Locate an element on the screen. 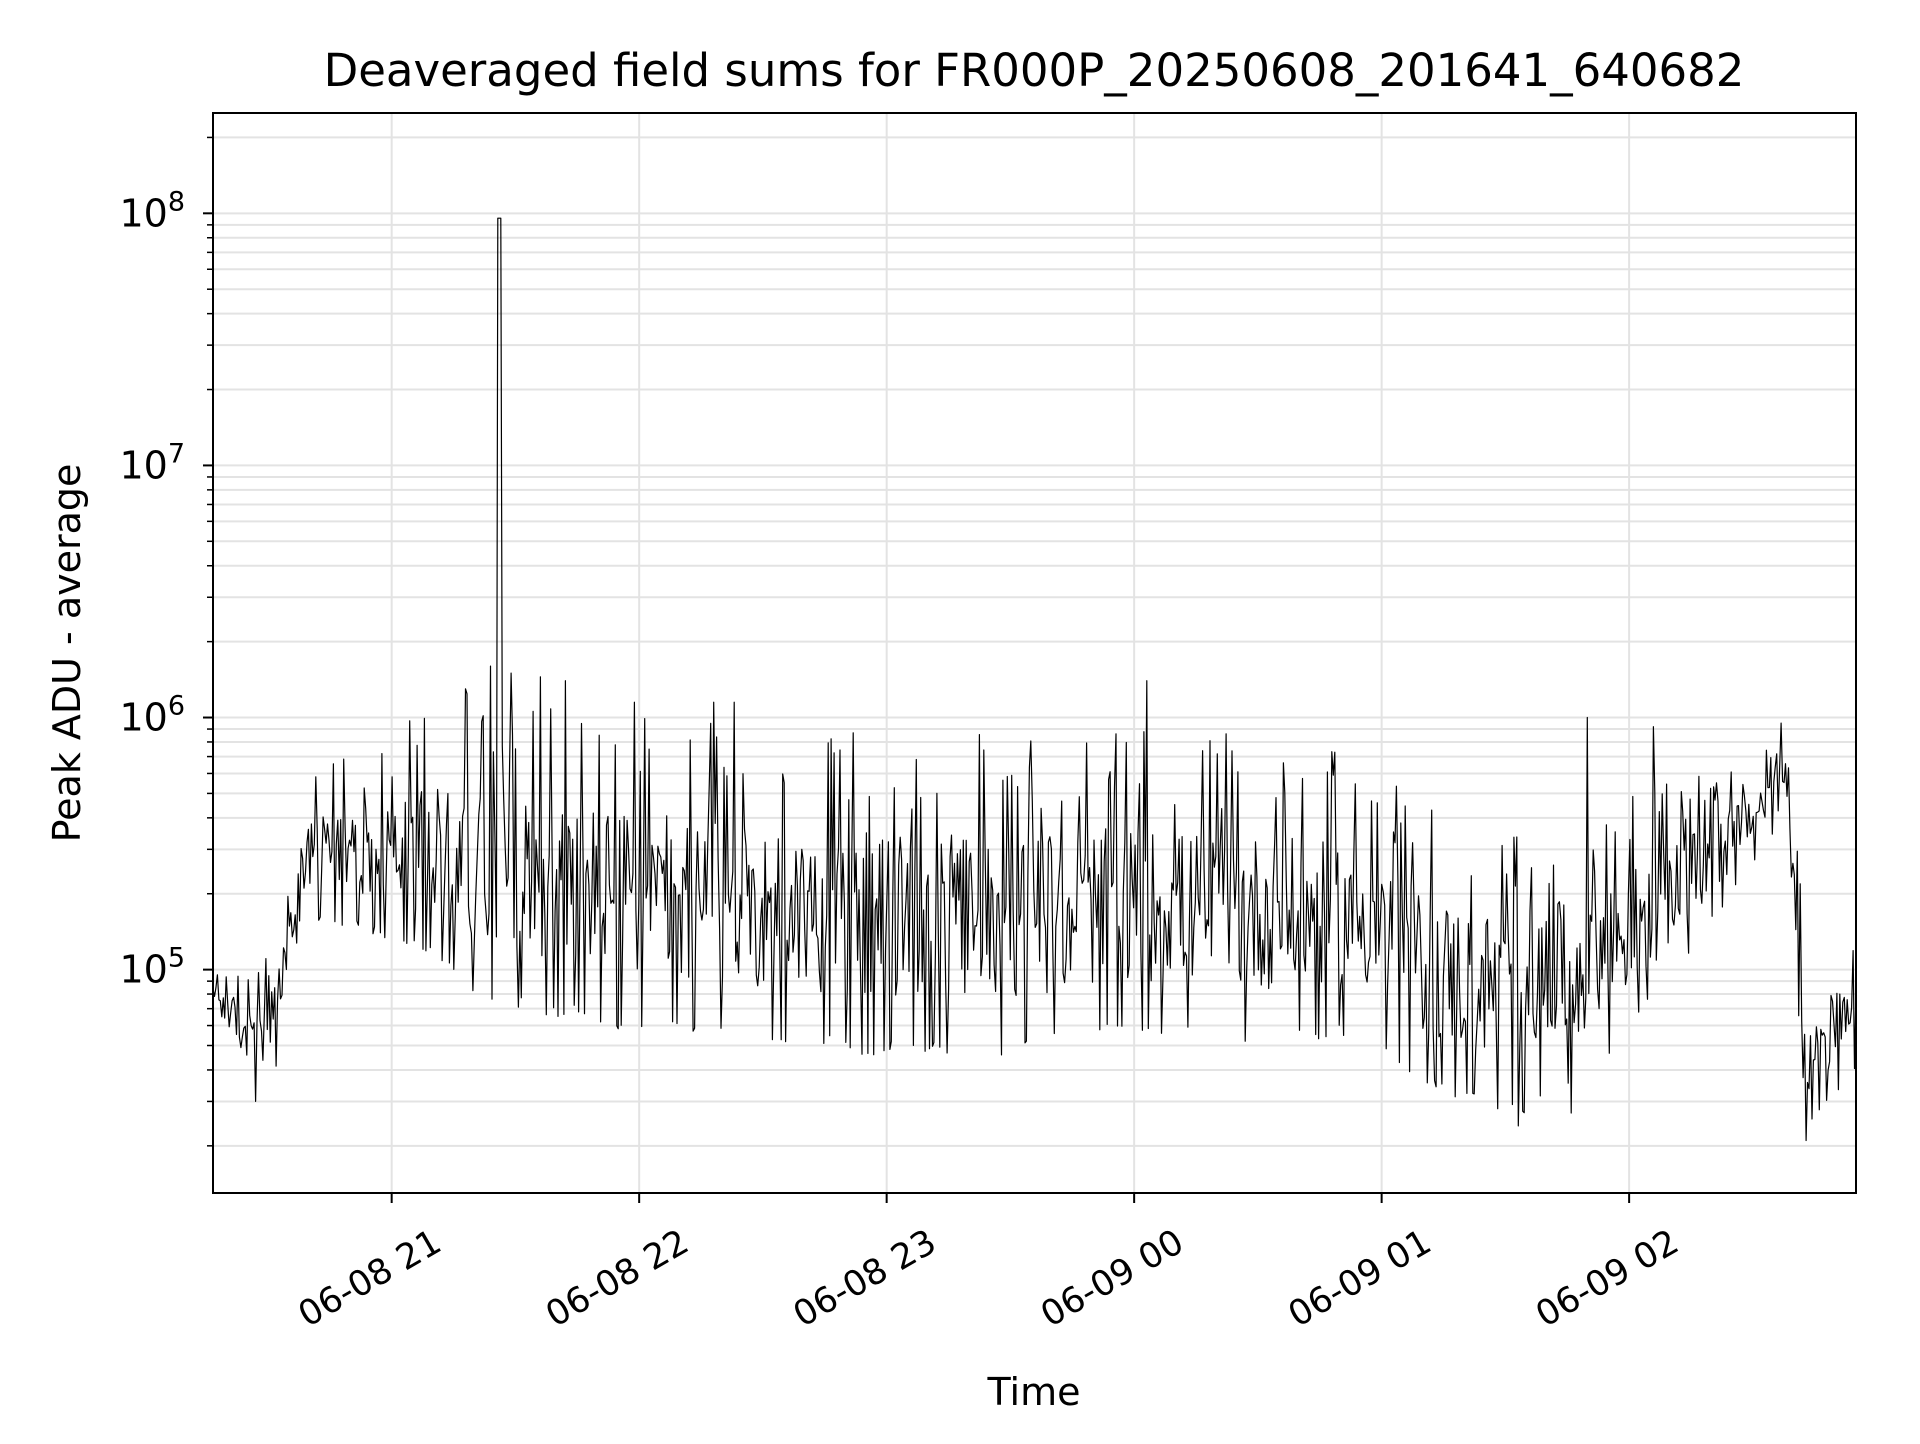  y-axis-label: Peak ADU - average is located at coordinates (67, 653).